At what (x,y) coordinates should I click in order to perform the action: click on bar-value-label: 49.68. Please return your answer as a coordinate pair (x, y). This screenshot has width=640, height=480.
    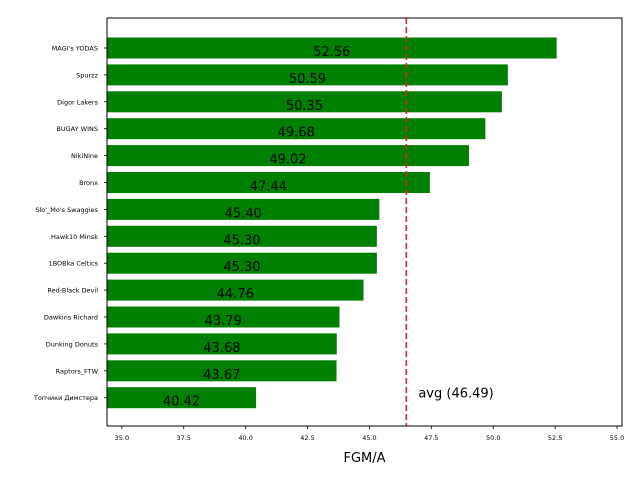
    Looking at the image, I should click on (296, 133).